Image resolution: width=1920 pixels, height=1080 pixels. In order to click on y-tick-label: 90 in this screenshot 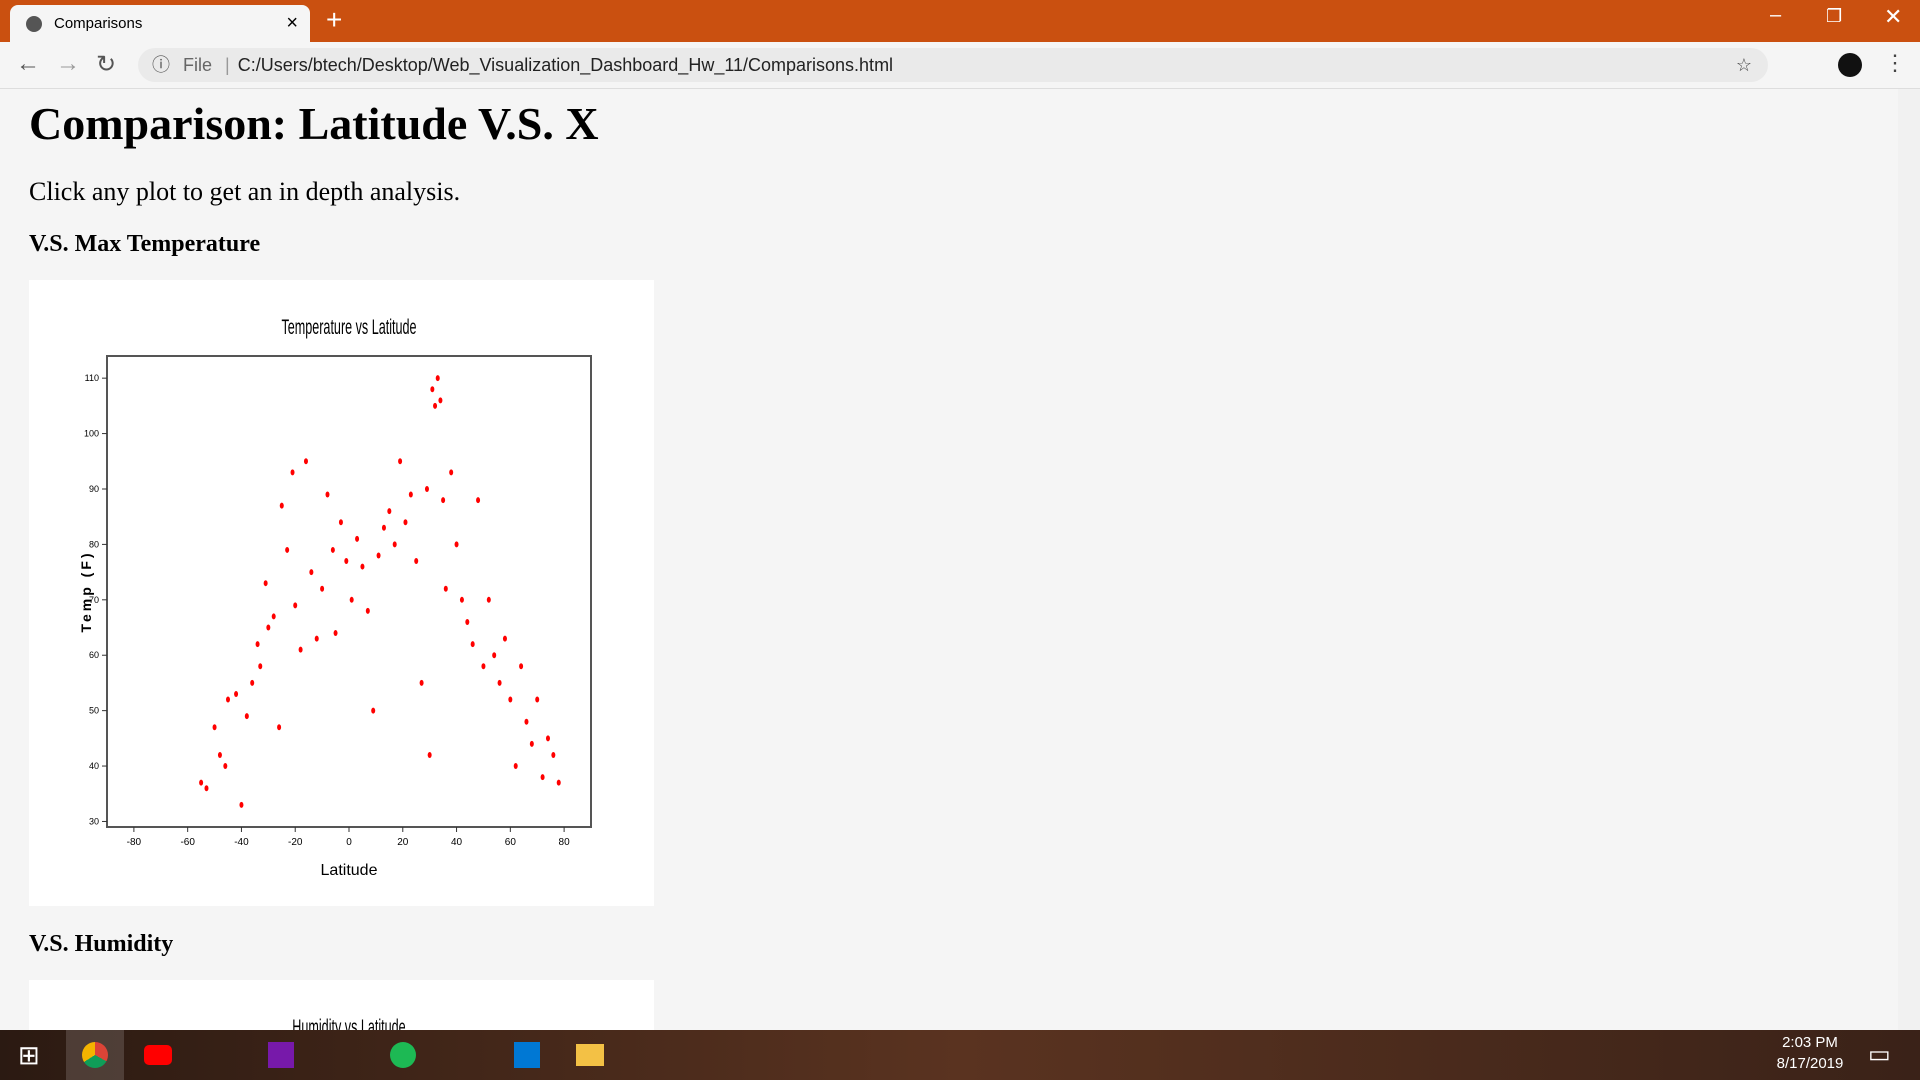, I will do `click(94, 489)`.